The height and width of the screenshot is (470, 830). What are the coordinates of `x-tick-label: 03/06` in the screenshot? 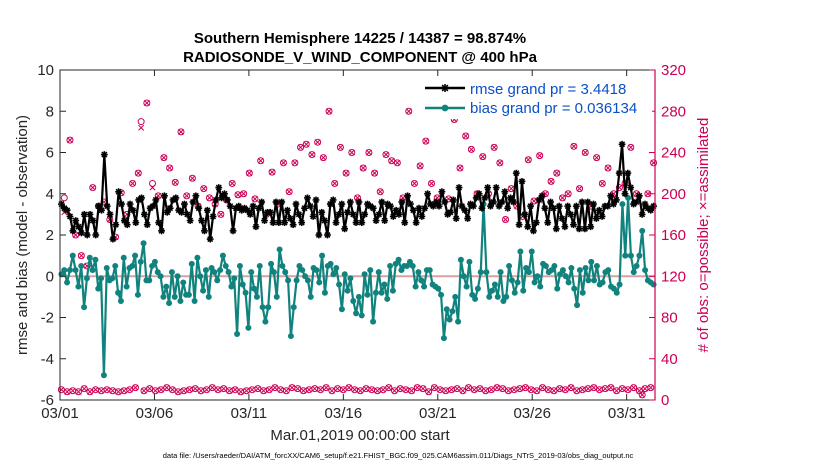 It's located at (155, 413).